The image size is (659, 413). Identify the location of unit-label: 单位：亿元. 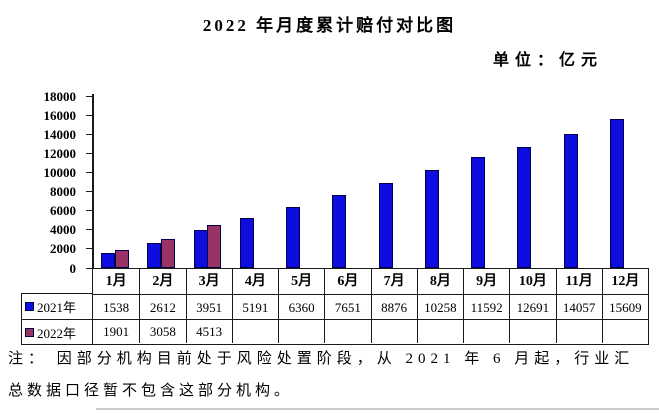
(547, 60).